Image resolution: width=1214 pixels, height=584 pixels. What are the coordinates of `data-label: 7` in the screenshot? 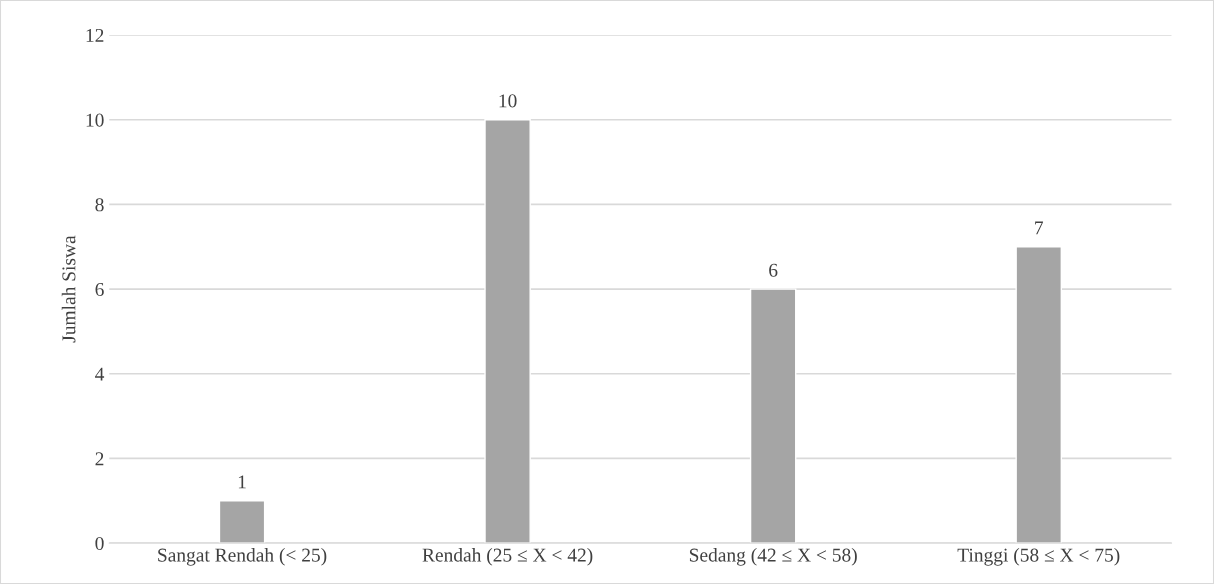 It's located at (1039, 228).